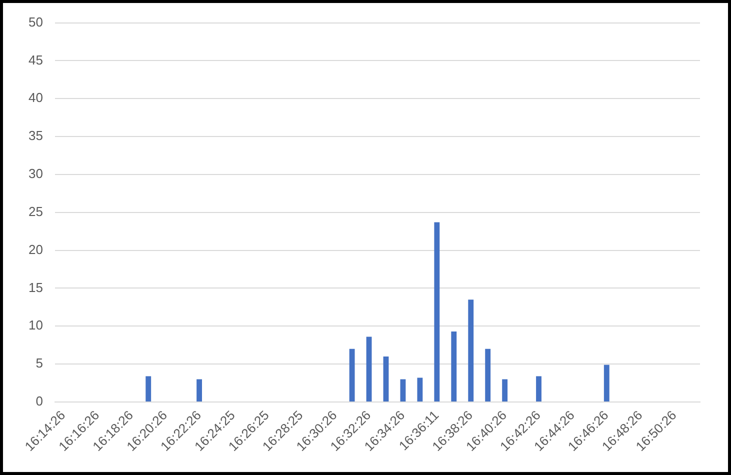 This screenshot has height=475, width=731. Describe the element at coordinates (35, 211) in the screenshot. I see `y-tick-label: 25` at that location.